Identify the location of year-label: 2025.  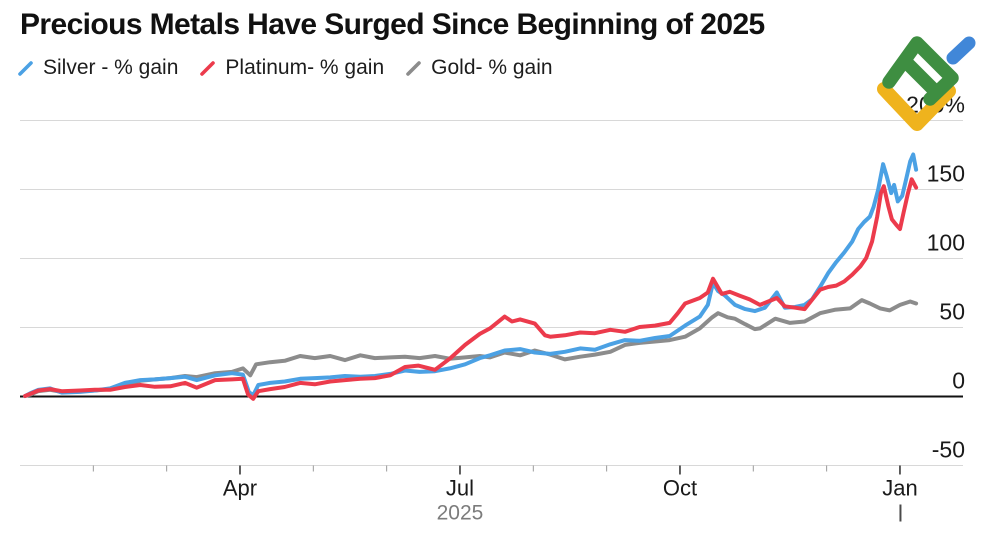
(460, 513).